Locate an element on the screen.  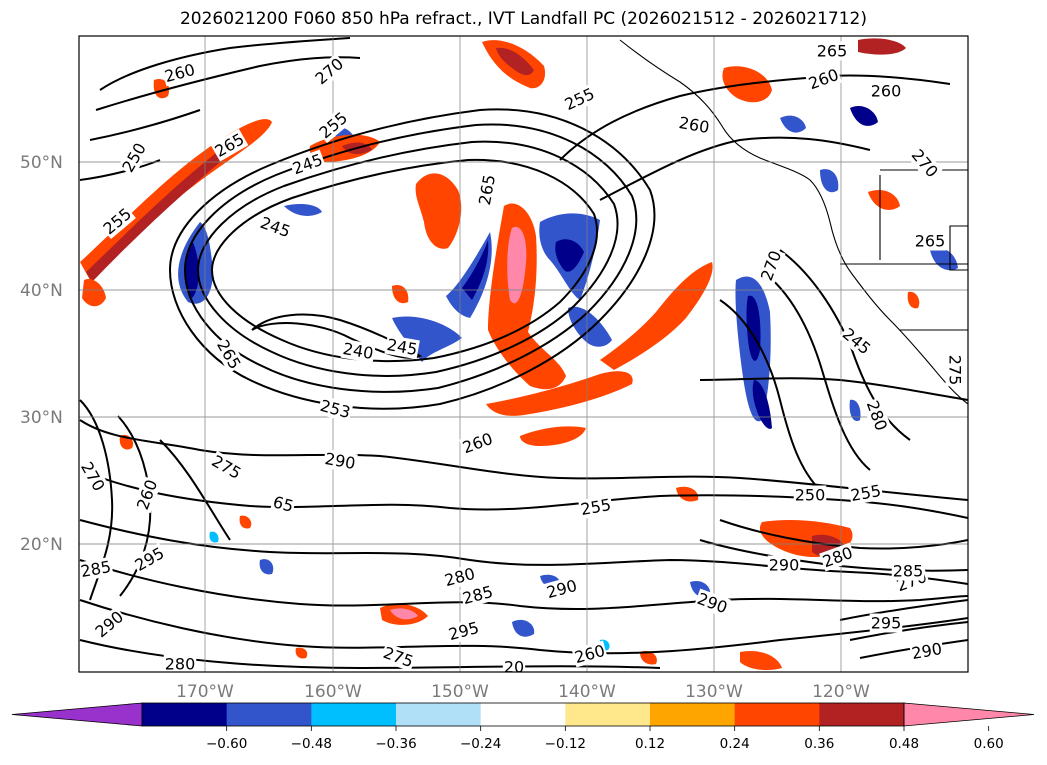
contour-label: 280 is located at coordinates (180, 664).